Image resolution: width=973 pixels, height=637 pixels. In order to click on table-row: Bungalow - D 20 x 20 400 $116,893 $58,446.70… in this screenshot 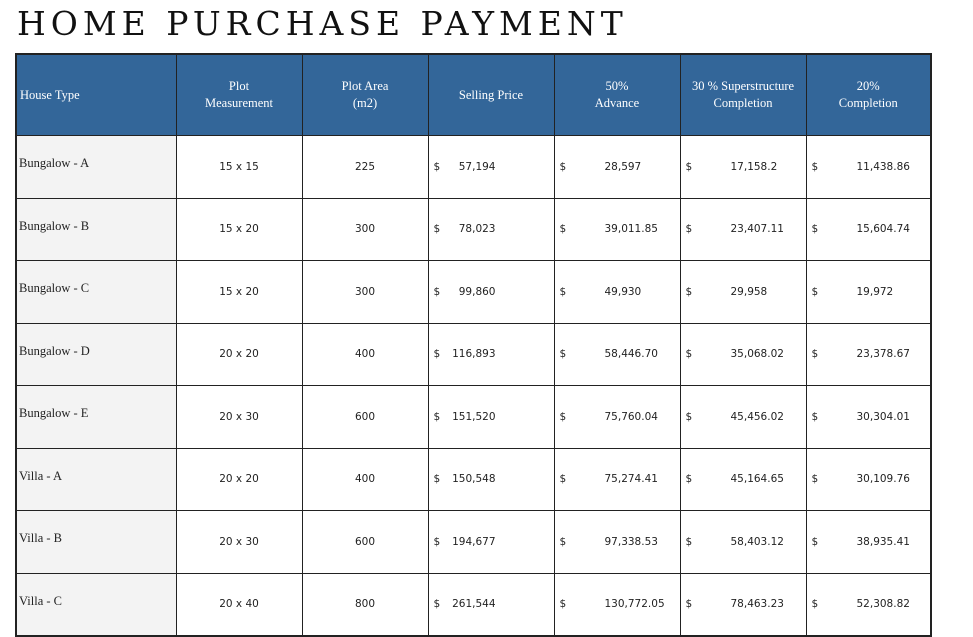, I will do `click(473, 354)`.